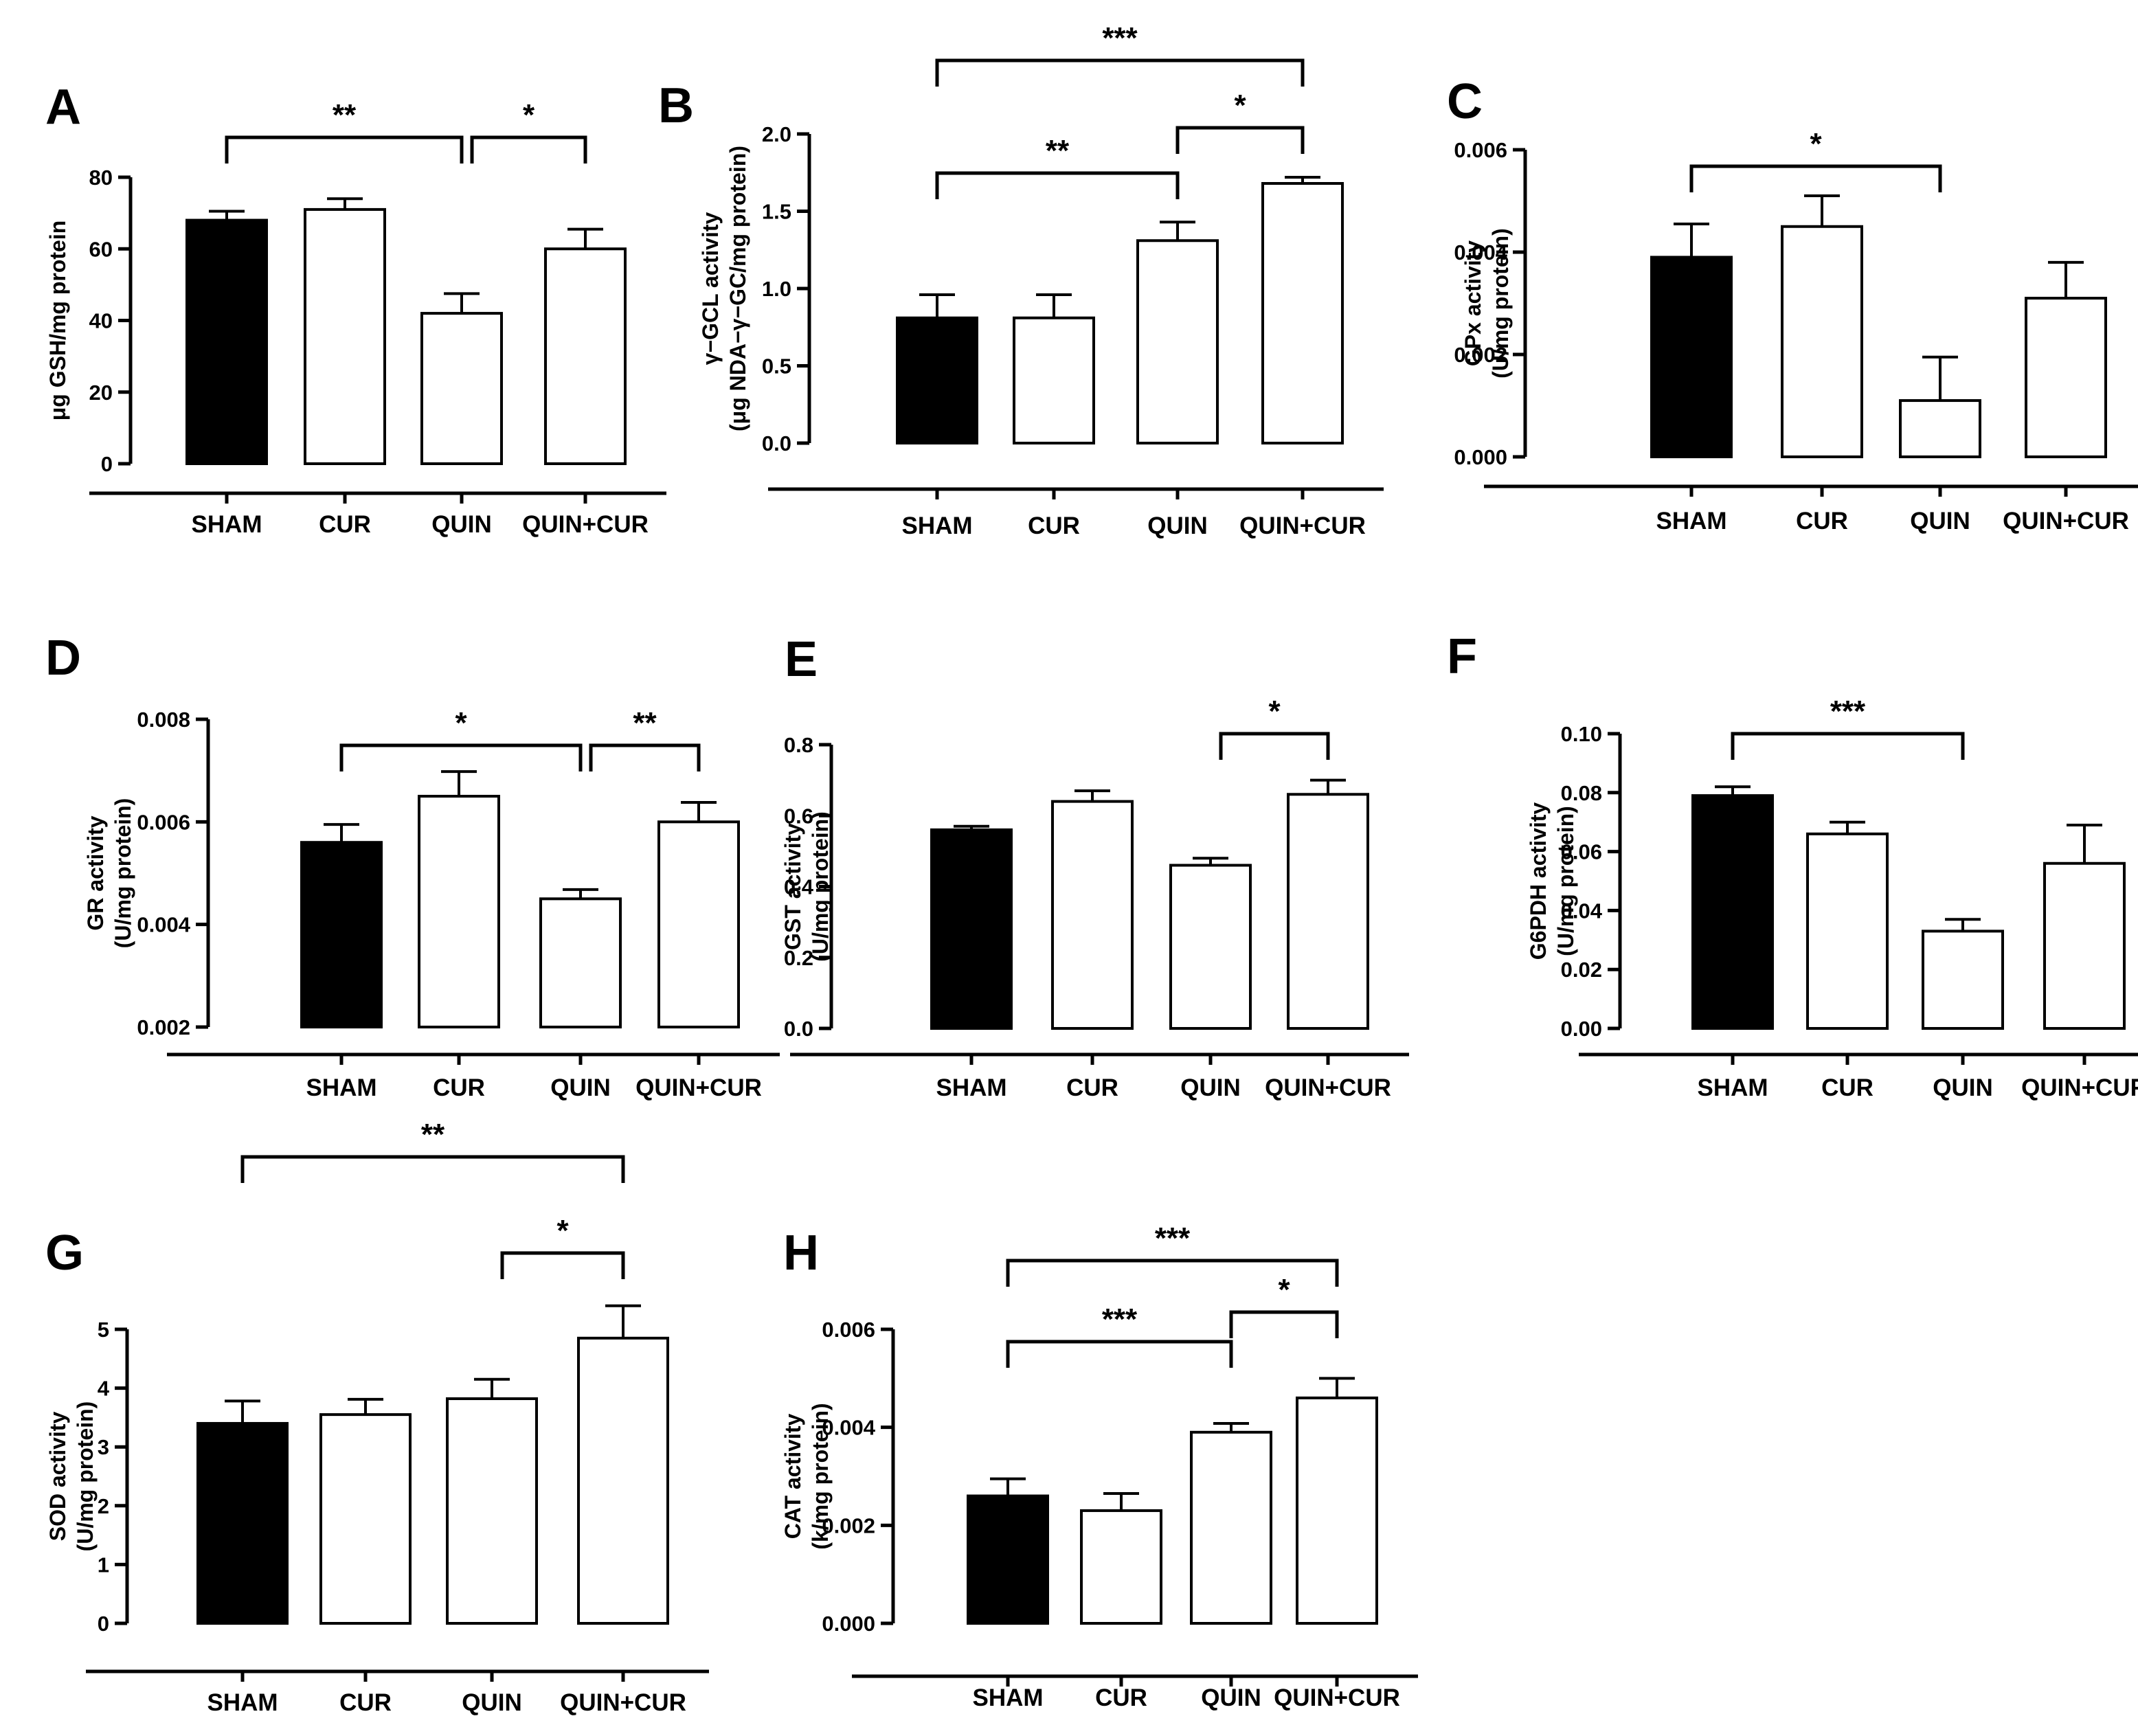  What do you see at coordinates (1581, 852) in the screenshot?
I see `y-tick-label: 0.06` at bounding box center [1581, 852].